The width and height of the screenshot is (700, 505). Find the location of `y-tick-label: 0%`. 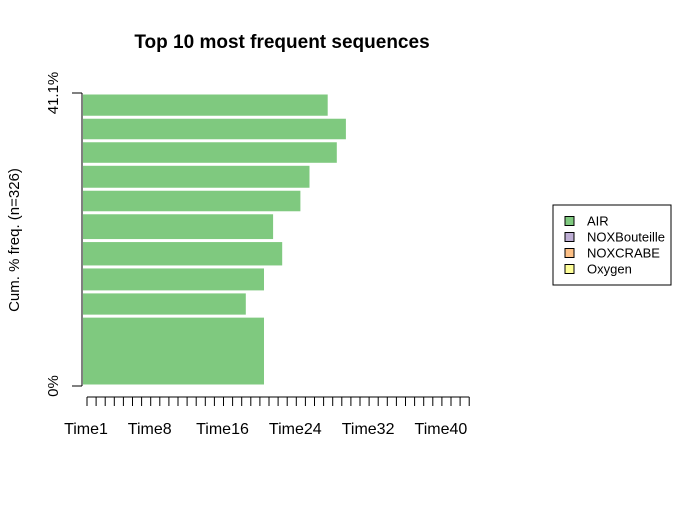

y-tick-label: 0% is located at coordinates (53, 386).